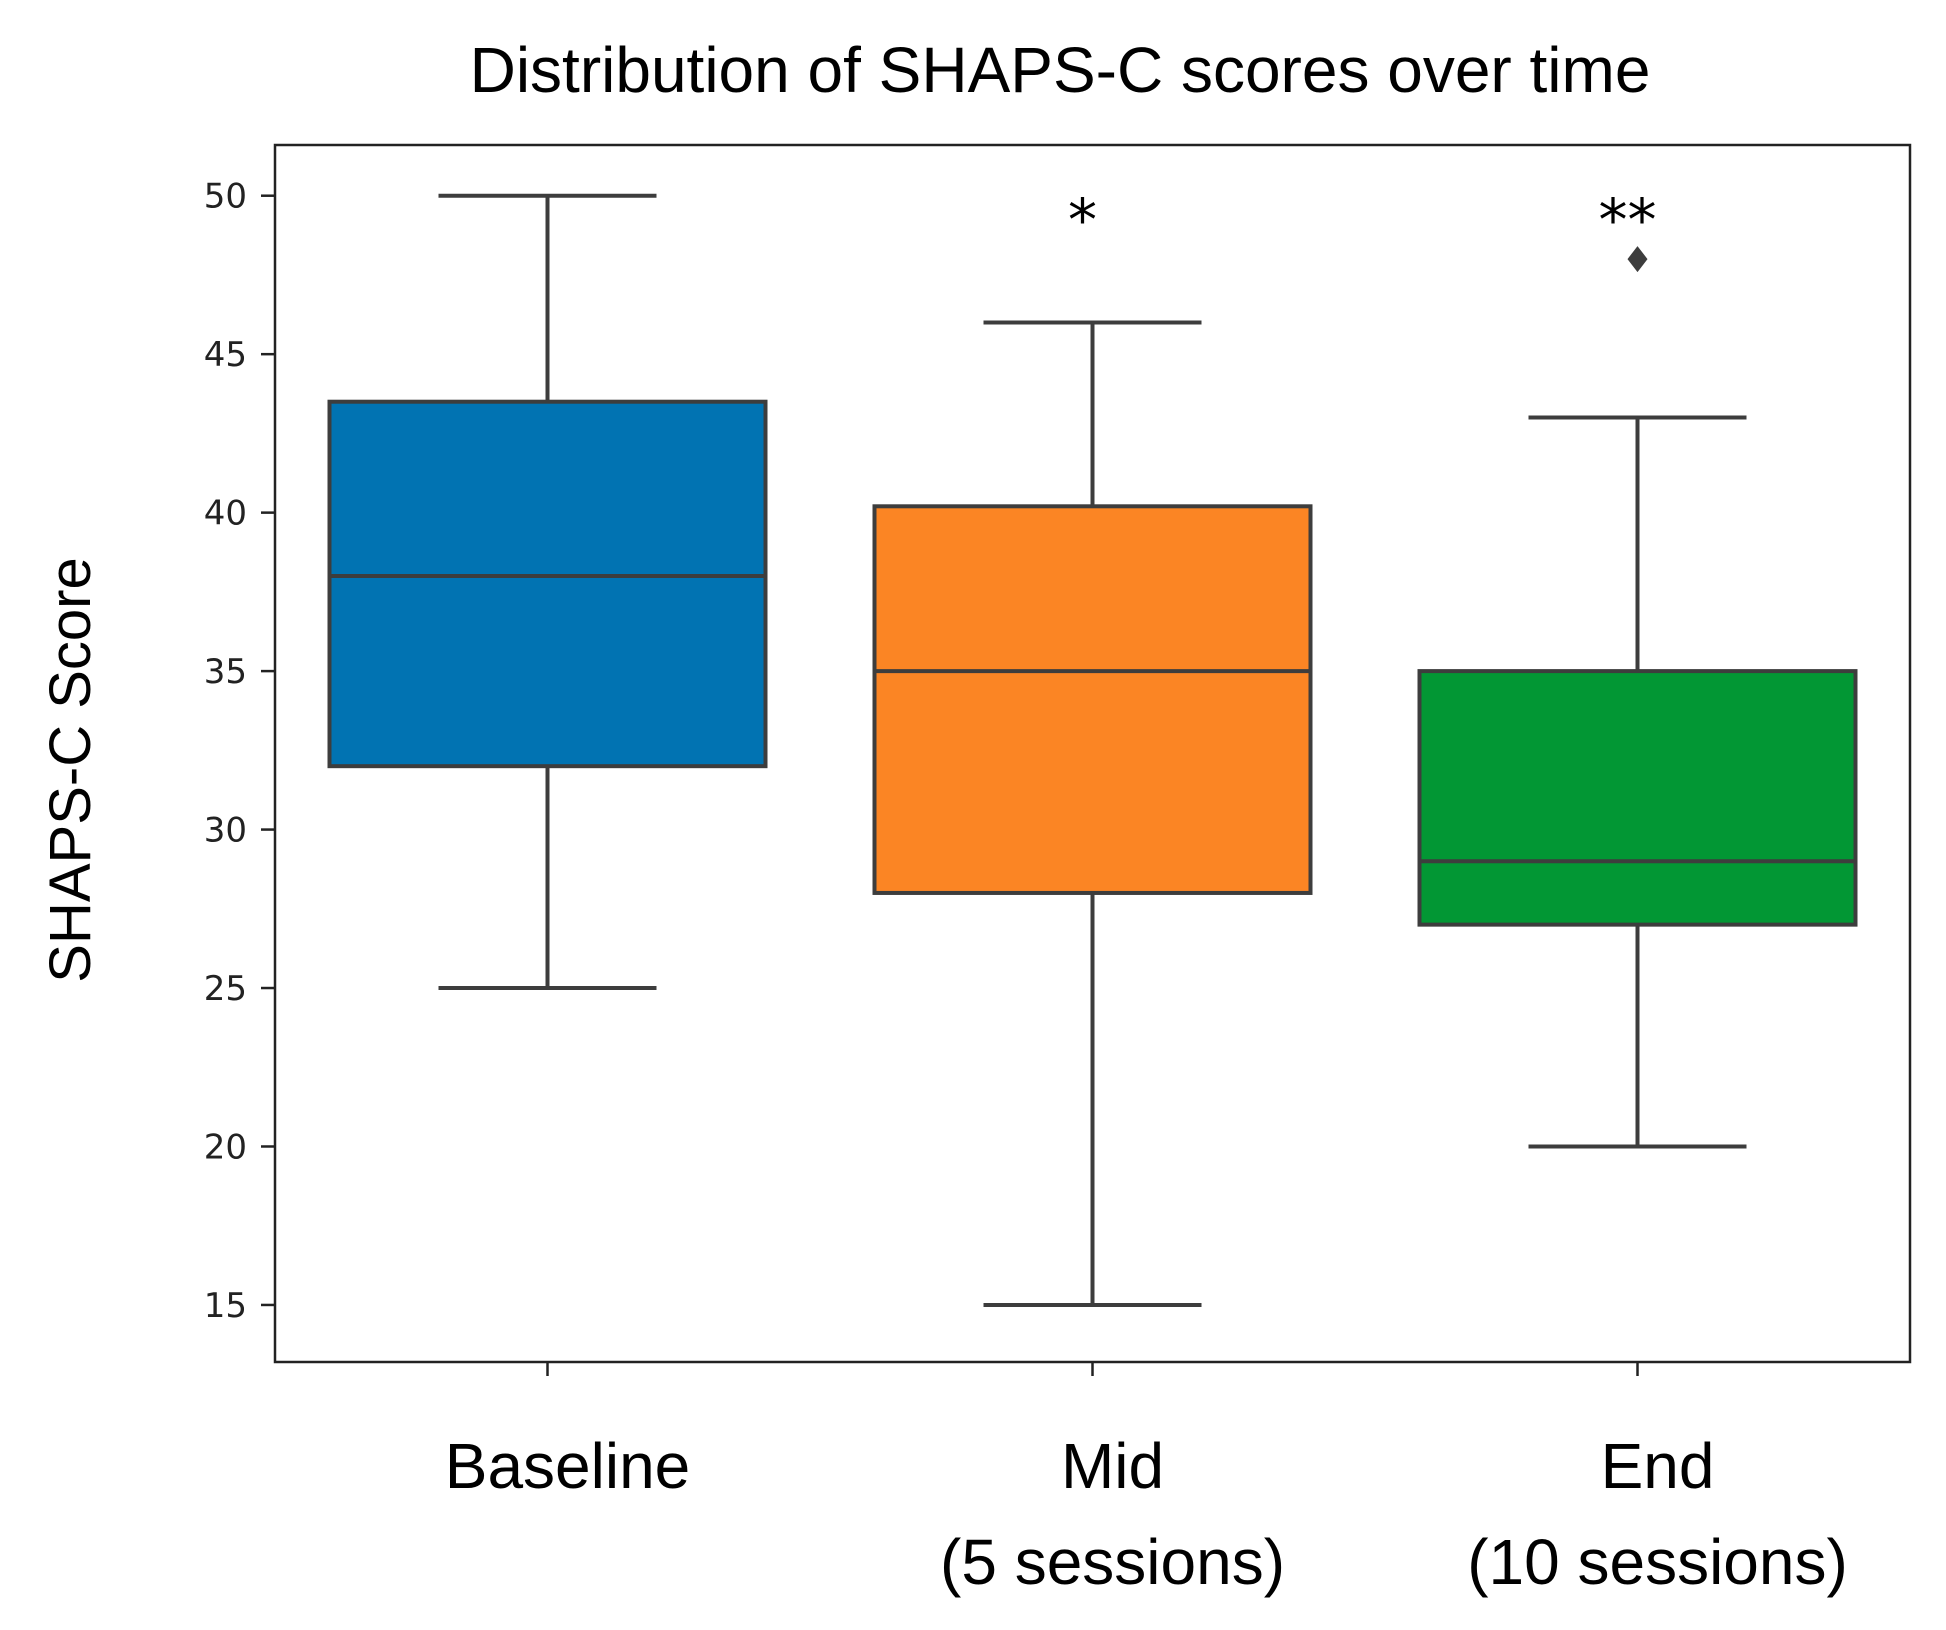 Image resolution: width=1946 pixels, height=1630 pixels. I want to click on y-tick-label: 20, so click(225, 1147).